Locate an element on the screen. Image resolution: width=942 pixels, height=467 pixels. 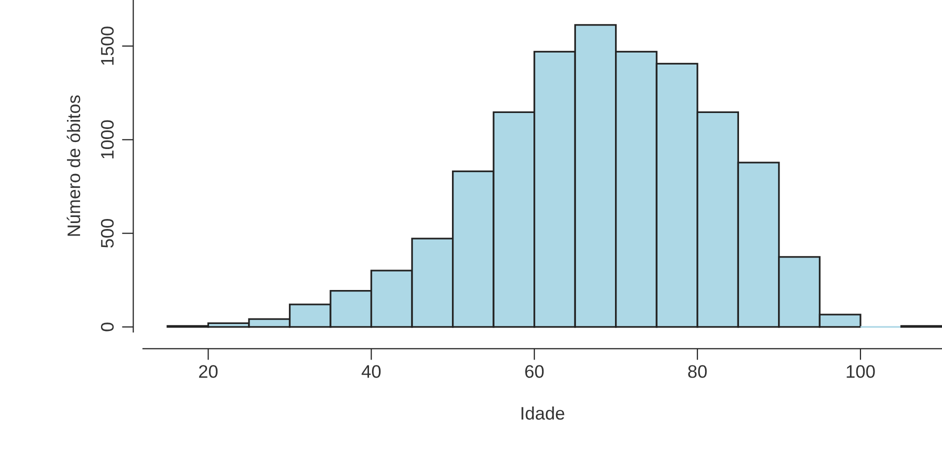
x-axis-title: Idade is located at coordinates (543, 413).